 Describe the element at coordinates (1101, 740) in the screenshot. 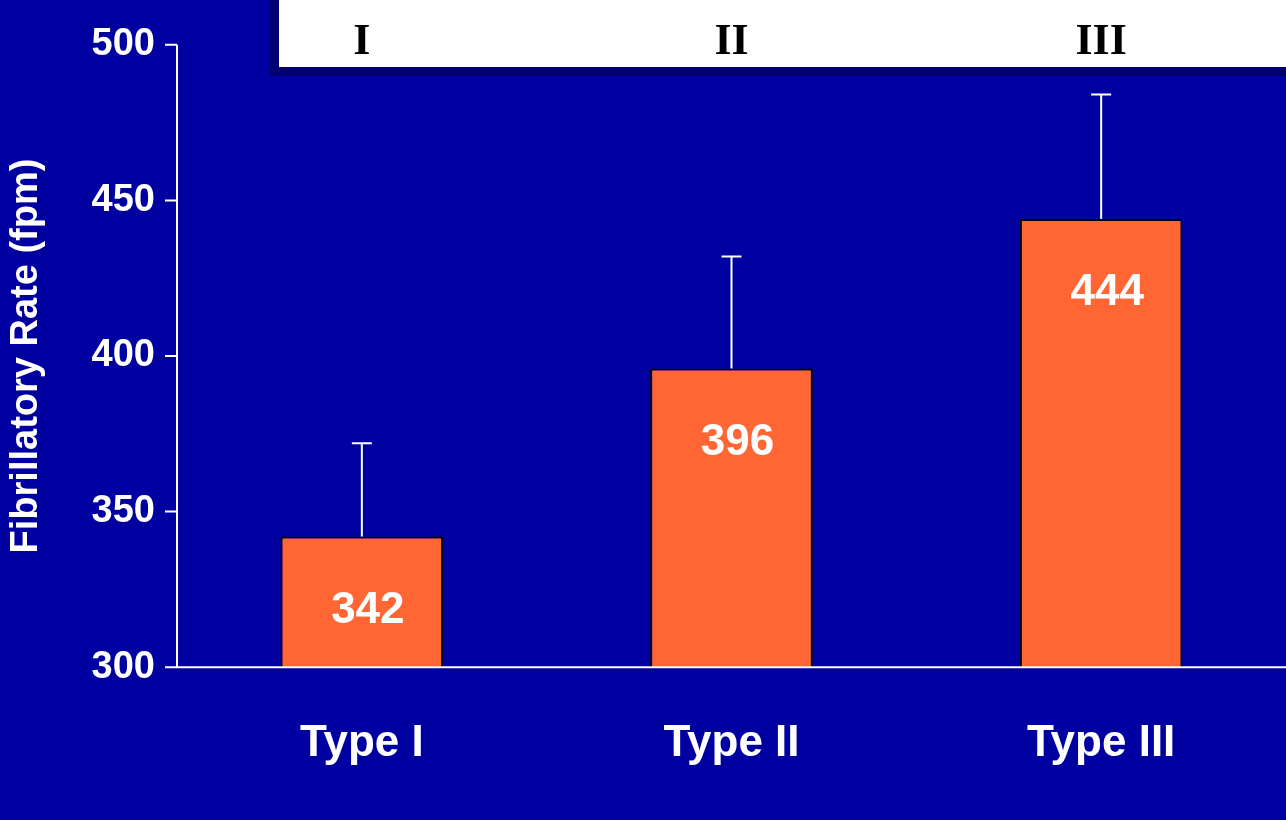

I see `x-tick-label: Type III` at that location.